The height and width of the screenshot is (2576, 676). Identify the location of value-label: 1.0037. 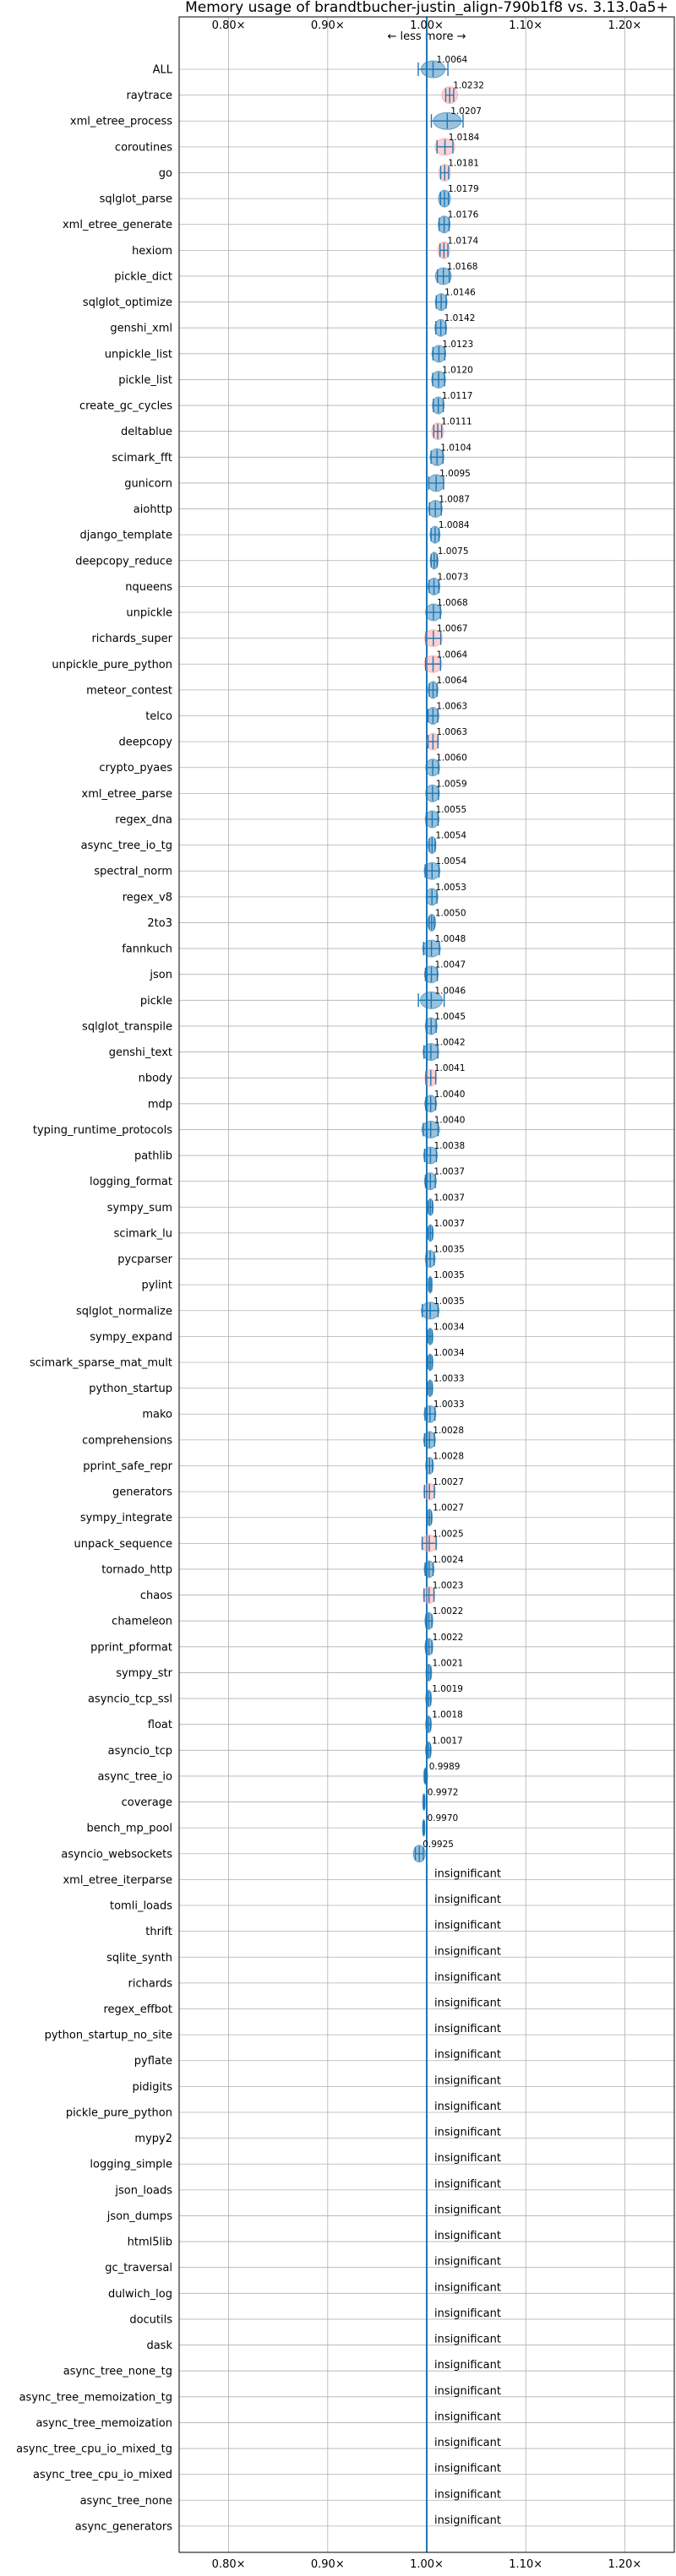
(449, 1198).